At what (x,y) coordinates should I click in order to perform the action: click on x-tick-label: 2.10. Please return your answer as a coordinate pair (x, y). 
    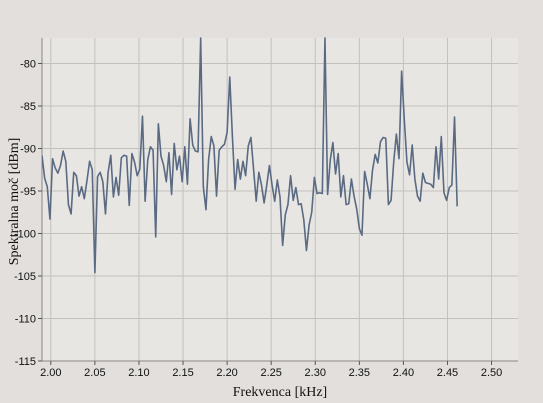
    Looking at the image, I should click on (138, 373).